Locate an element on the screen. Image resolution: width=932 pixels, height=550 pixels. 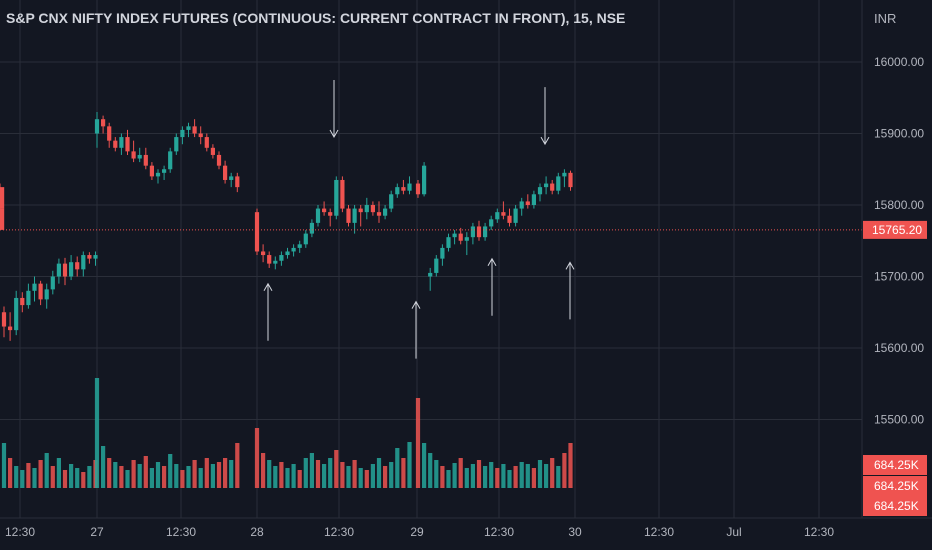
last-price-label: 15765.20 is located at coordinates (897, 230).